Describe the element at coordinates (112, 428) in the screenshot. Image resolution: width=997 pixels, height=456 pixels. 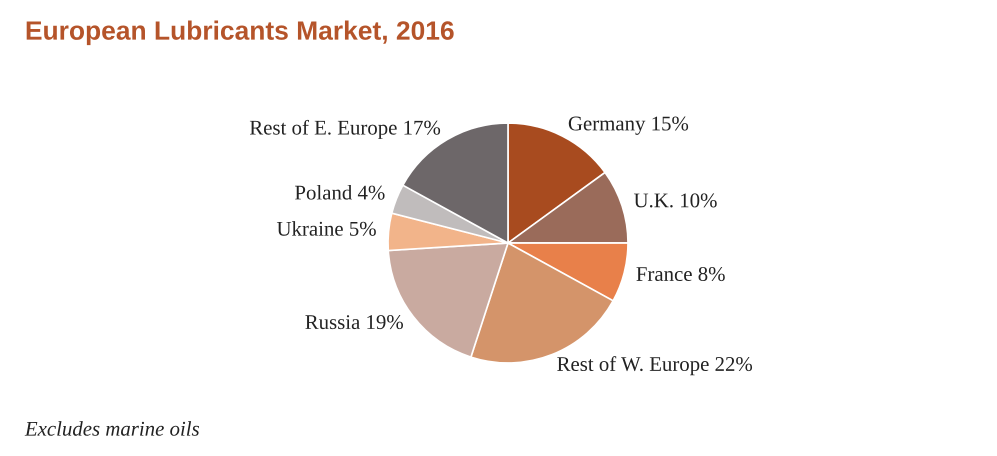
I see `text: Excludes marine oils` at that location.